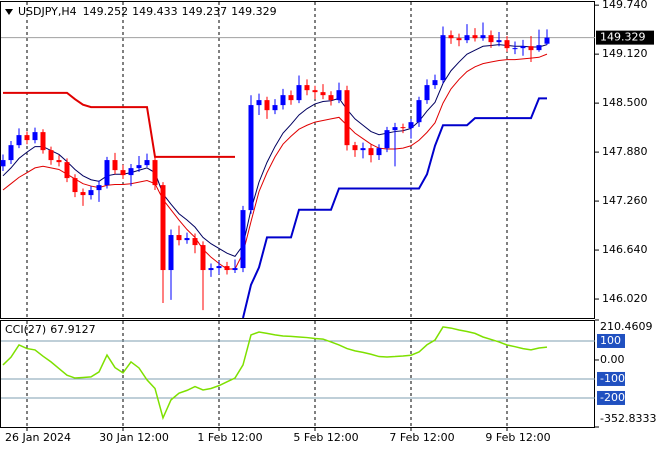  I want to click on level-label: -100, so click(612, 378).